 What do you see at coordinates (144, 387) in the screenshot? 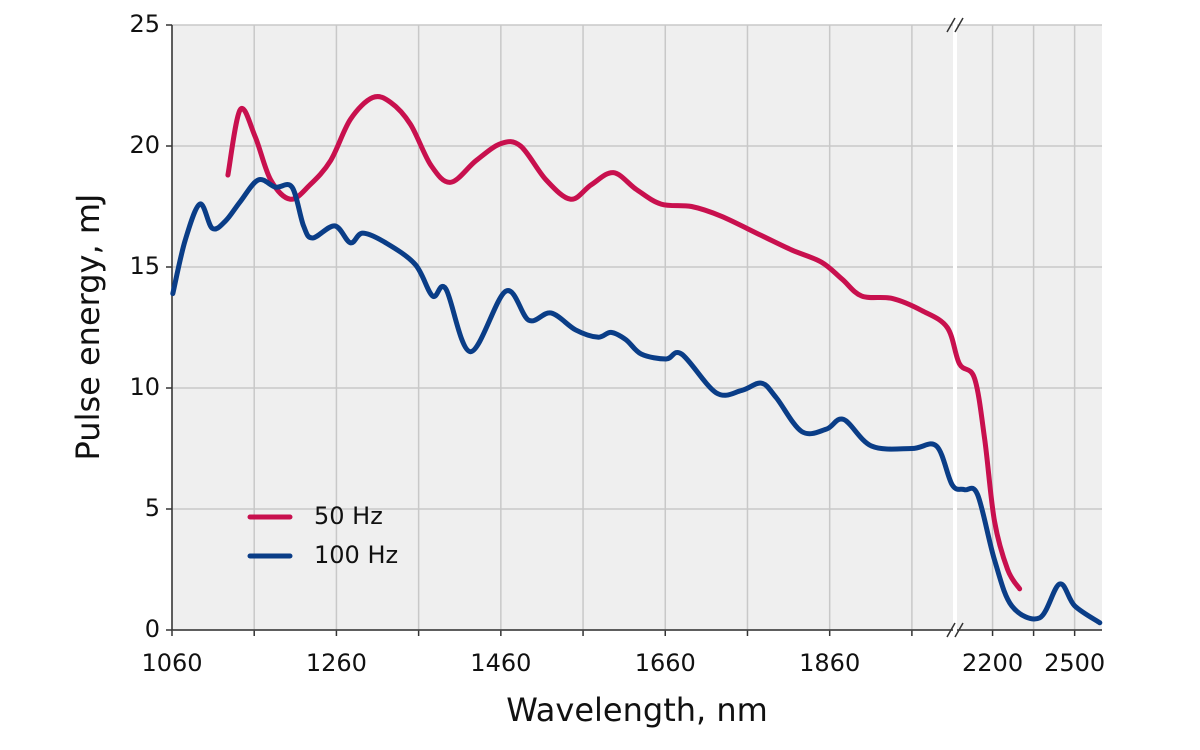
I see `y-tick-label: 10` at bounding box center [144, 387].